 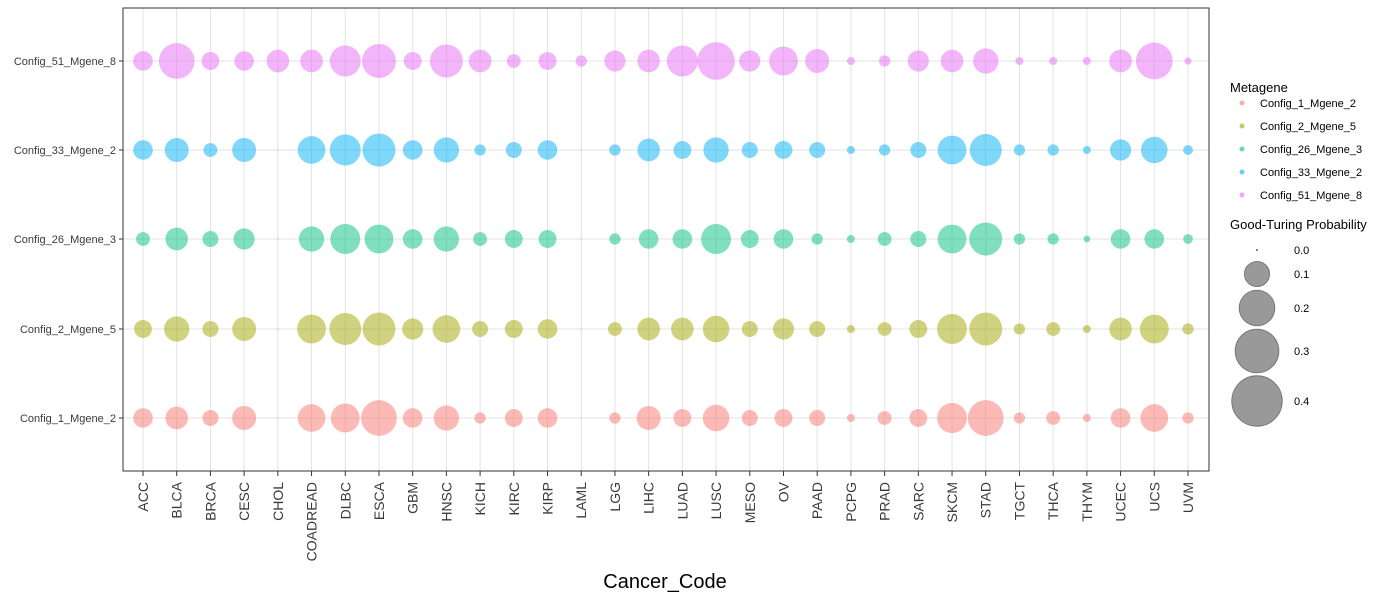 What do you see at coordinates (918, 418) in the screenshot?
I see `bubble-Config_1_Mgene_2-SARC` at bounding box center [918, 418].